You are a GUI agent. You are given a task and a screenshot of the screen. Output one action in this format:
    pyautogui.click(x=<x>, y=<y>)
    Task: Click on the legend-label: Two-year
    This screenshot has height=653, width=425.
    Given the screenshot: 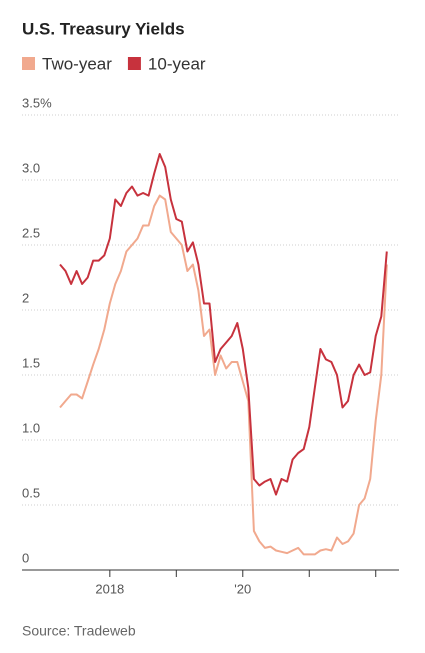 What is the action you would take?
    pyautogui.click(x=77, y=63)
    